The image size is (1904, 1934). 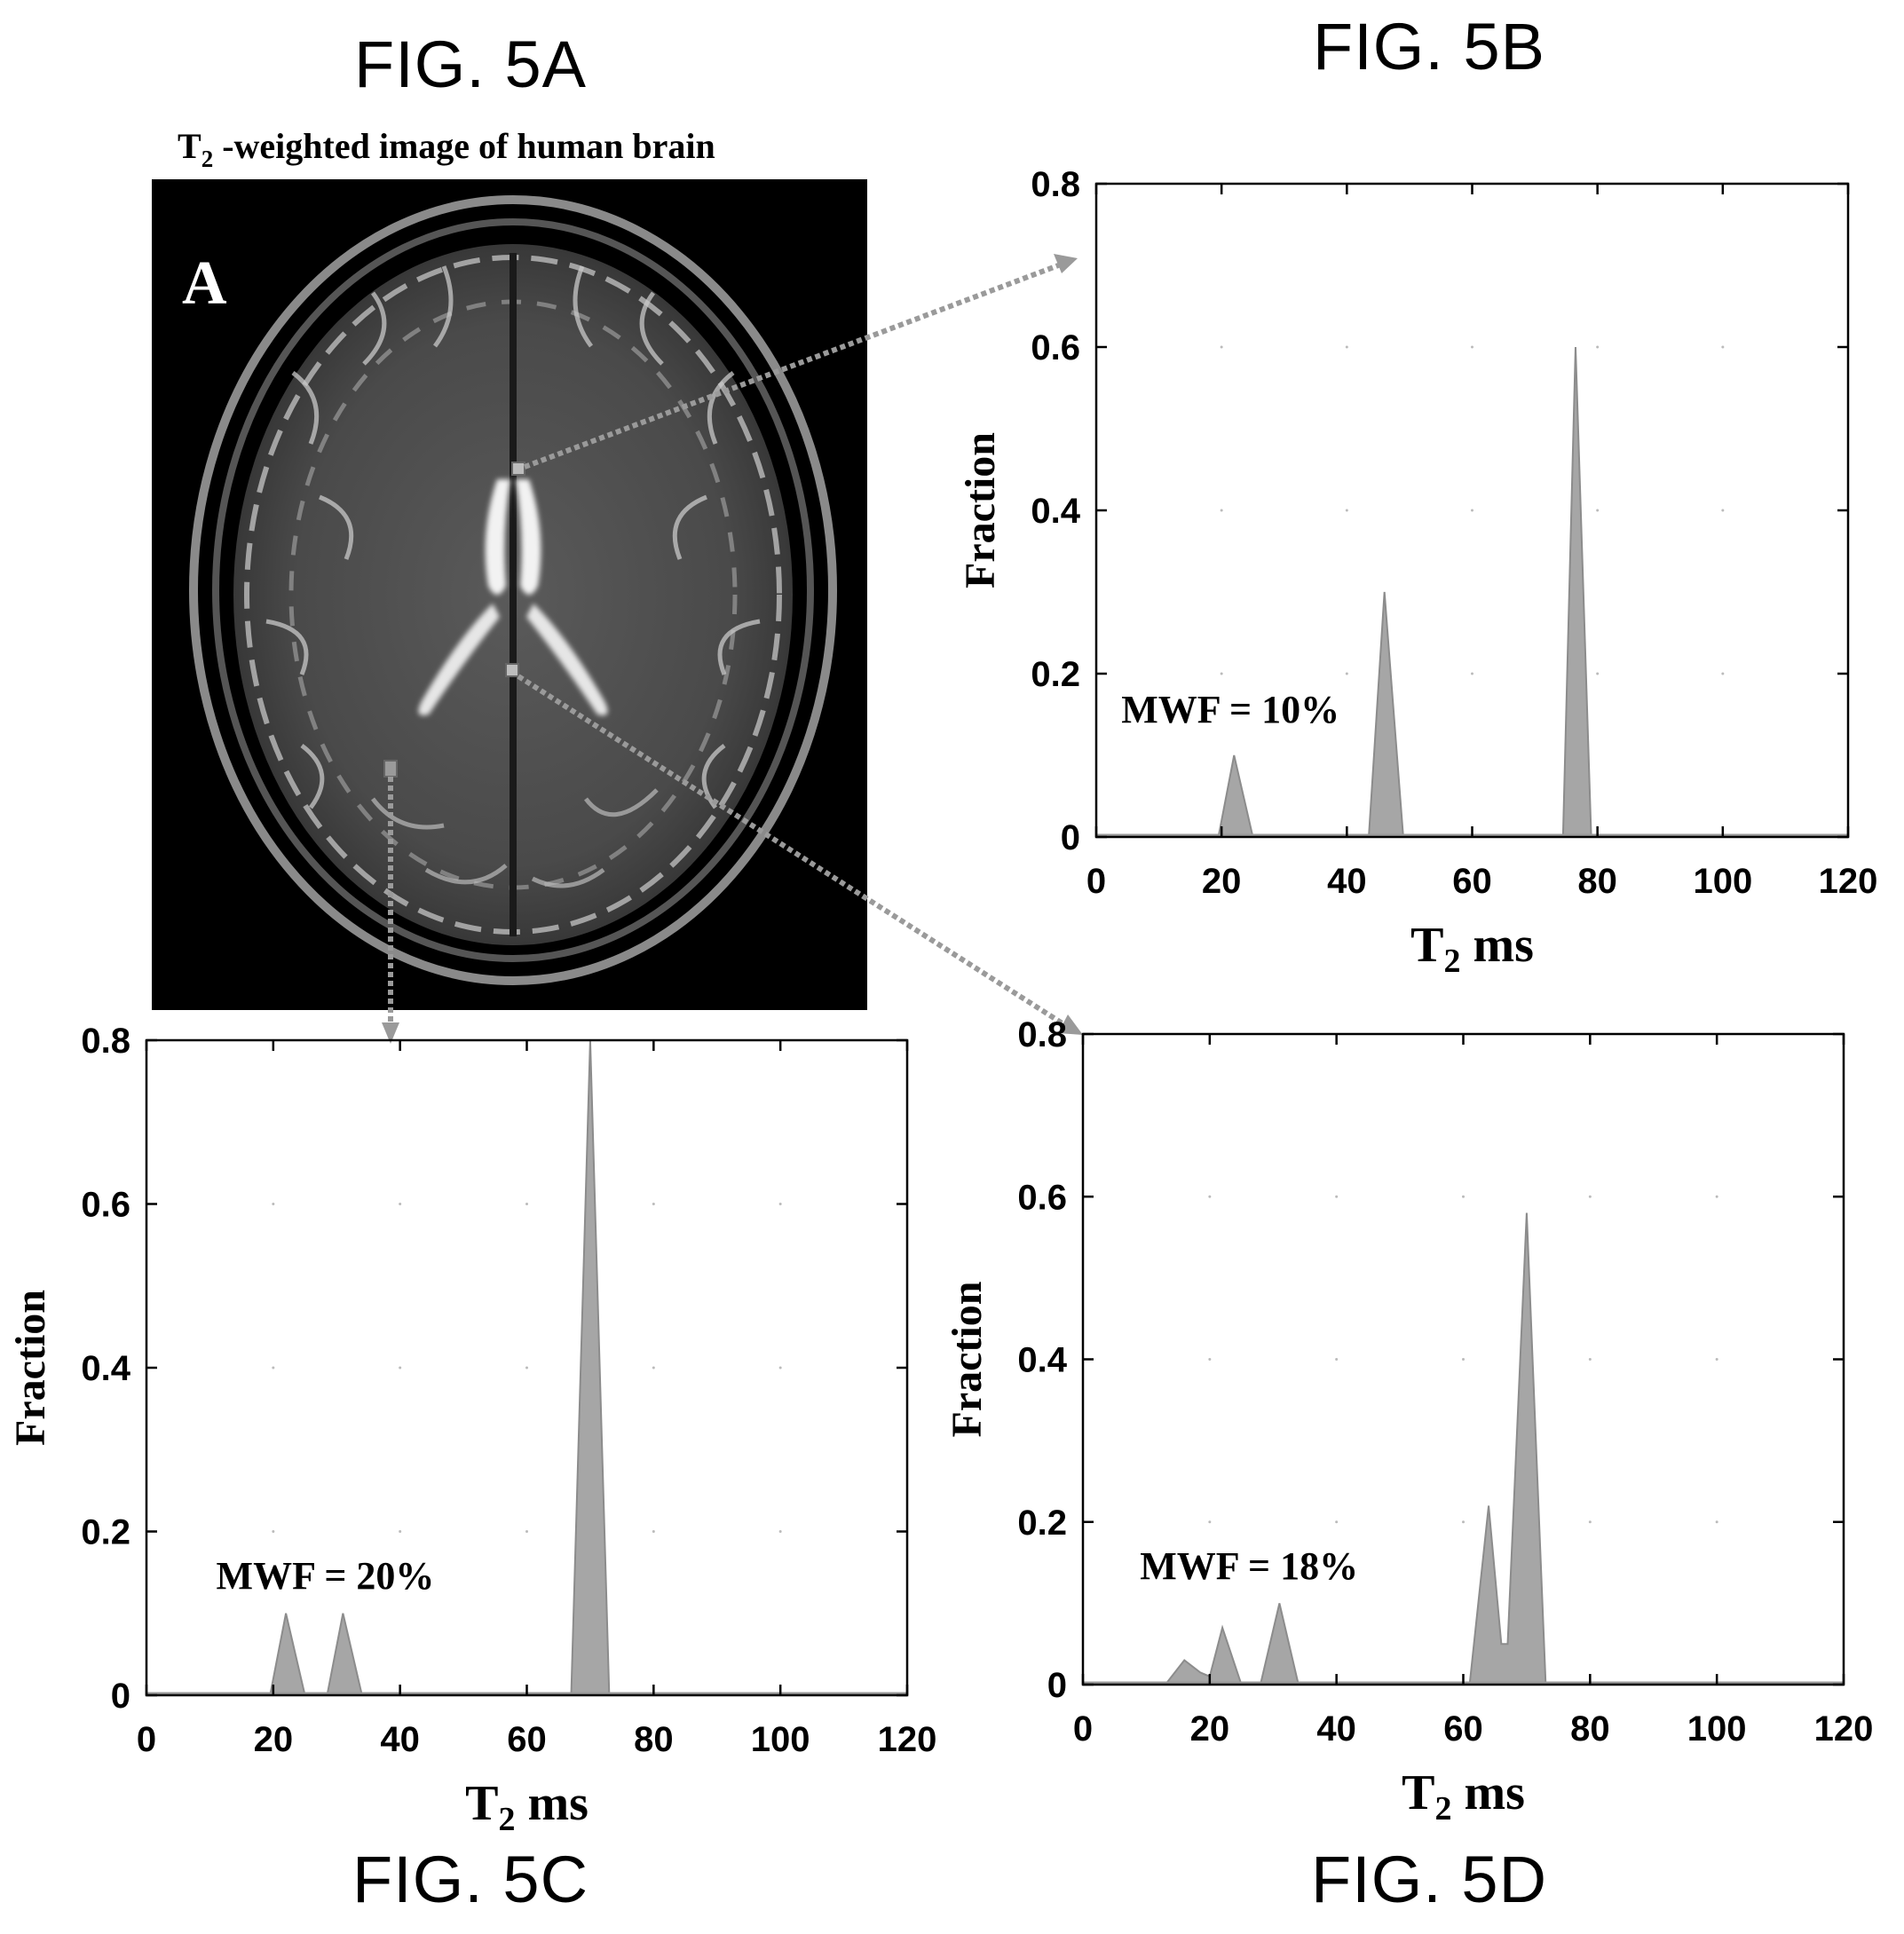 What do you see at coordinates (727, 645) in the screenshot?
I see `connector-arrows` at bounding box center [727, 645].